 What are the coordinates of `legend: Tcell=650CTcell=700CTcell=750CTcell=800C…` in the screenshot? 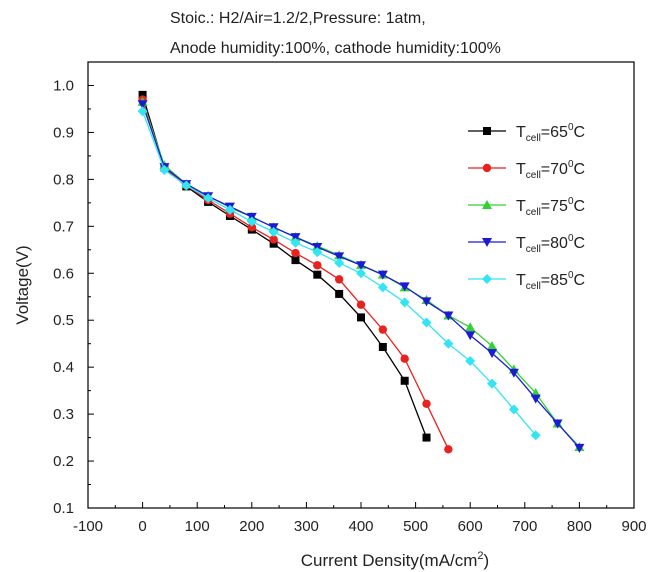 It's located at (526, 207).